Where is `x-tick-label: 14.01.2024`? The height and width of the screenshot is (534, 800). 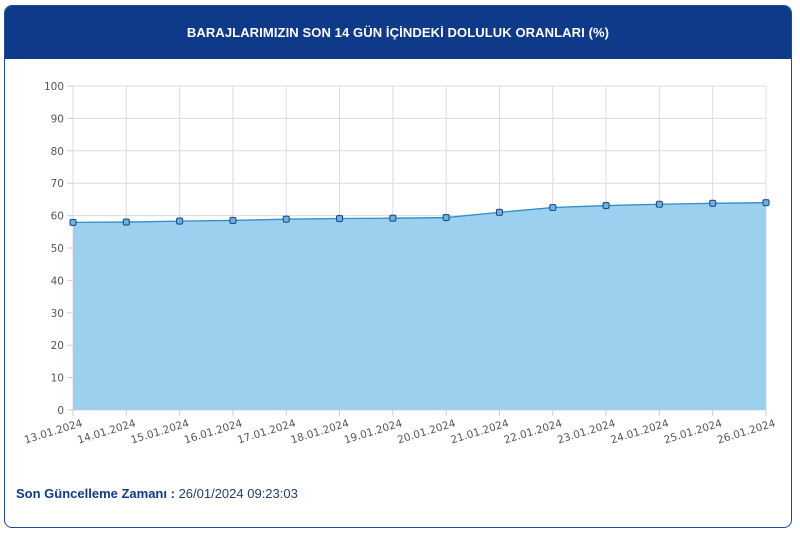 x-tick-label: 14.01.2024 is located at coordinates (106, 431).